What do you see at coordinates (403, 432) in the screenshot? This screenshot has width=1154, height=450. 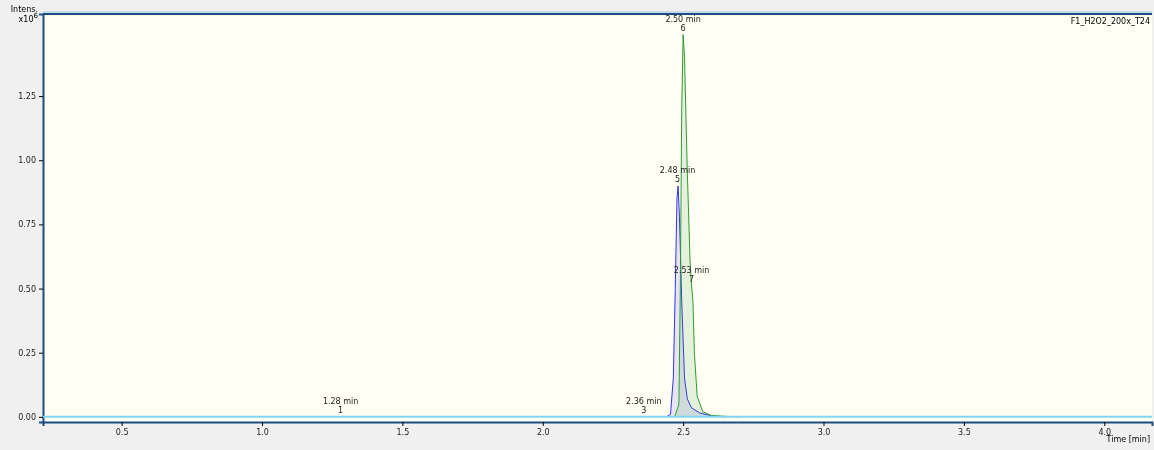 I see `x-tick-label: 1.5` at bounding box center [403, 432].